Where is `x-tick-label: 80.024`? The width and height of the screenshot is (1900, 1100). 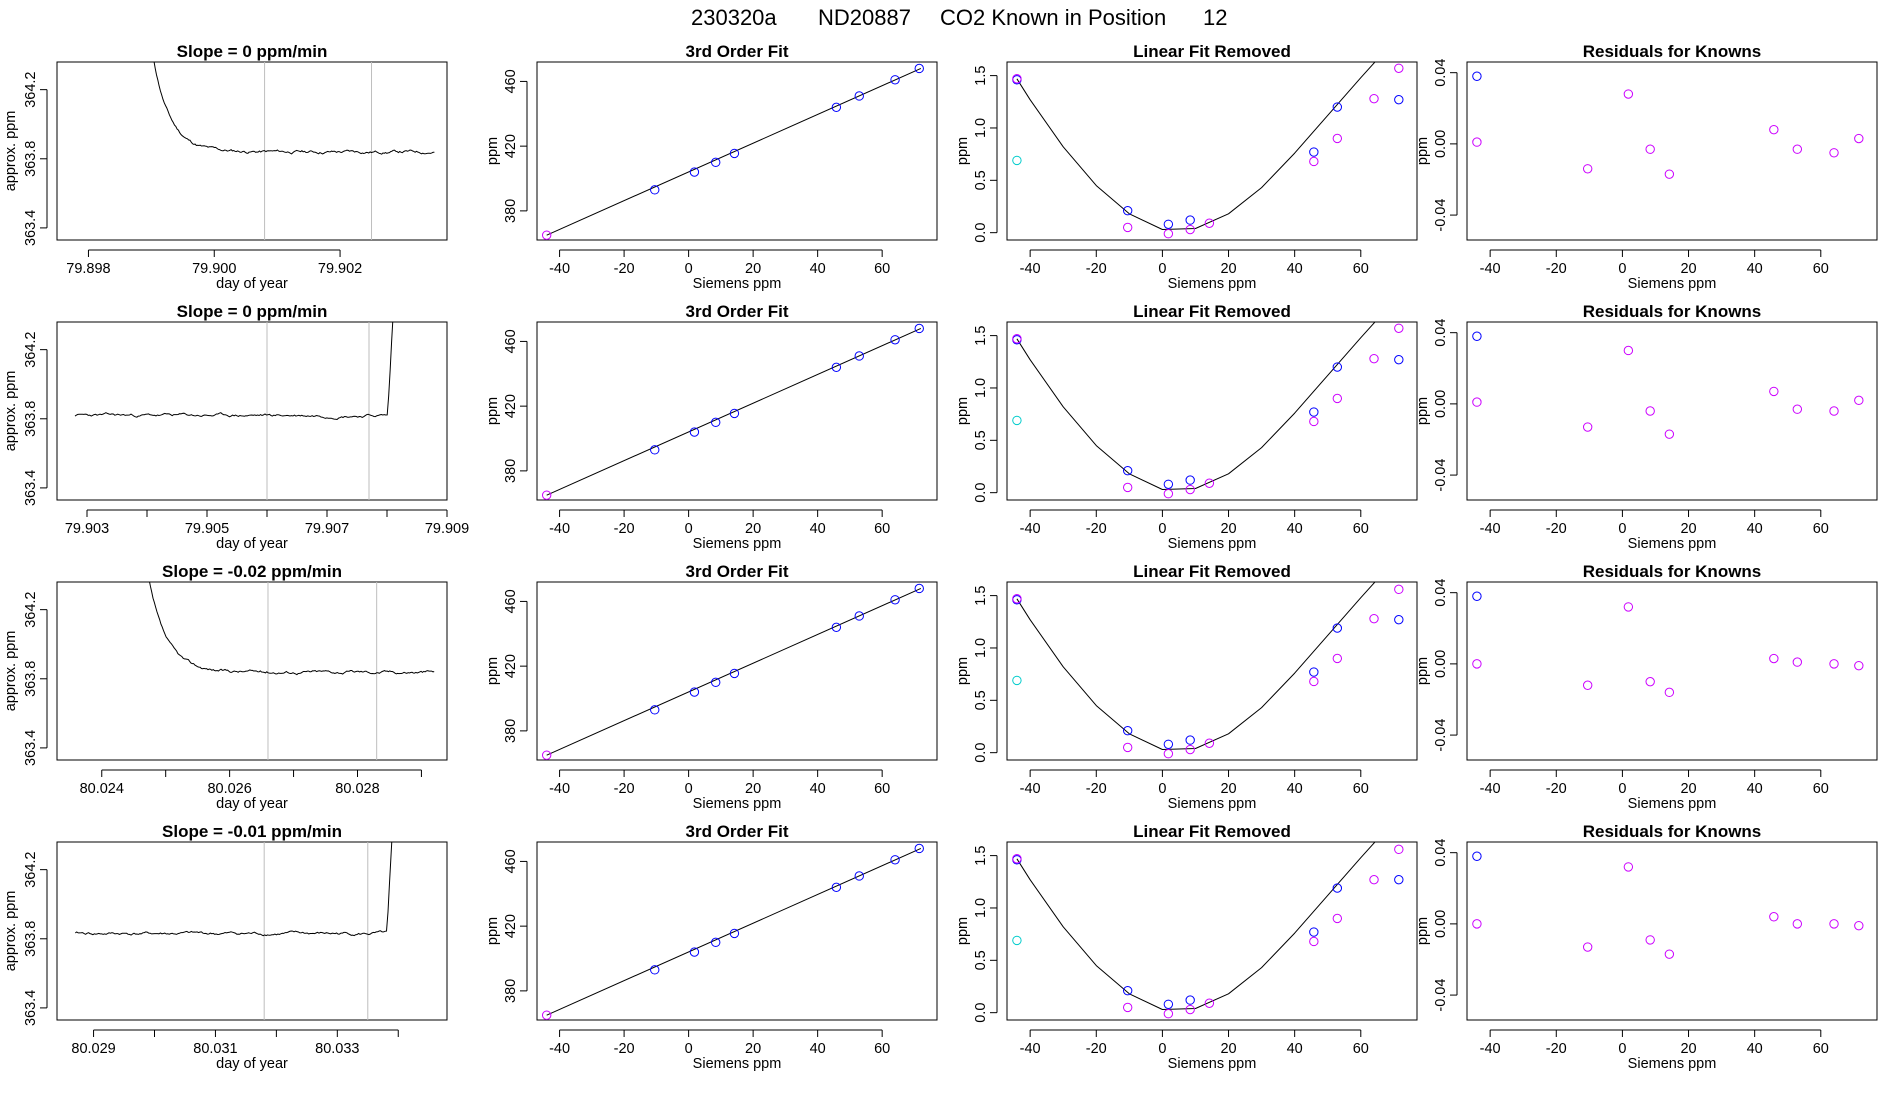
x-tick-label: 80.024 is located at coordinates (102, 789).